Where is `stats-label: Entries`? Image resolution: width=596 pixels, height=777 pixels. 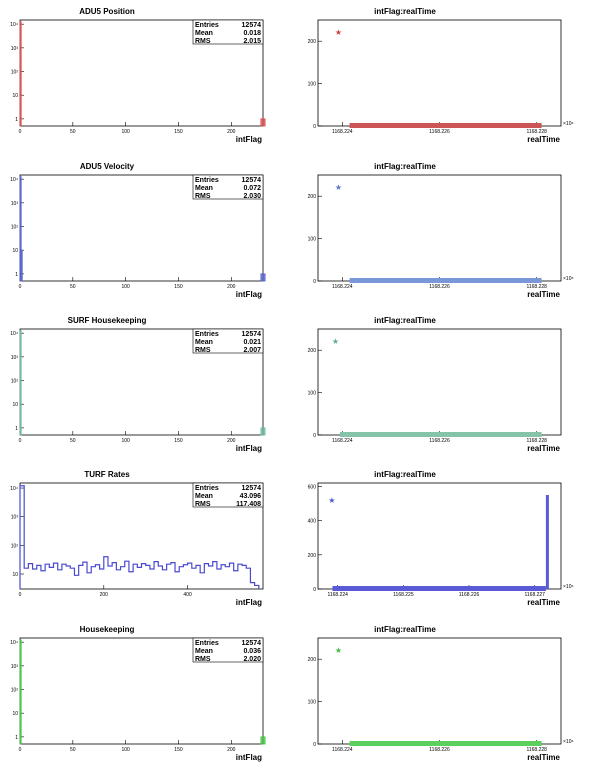
stats-label: Entries is located at coordinates (207, 643).